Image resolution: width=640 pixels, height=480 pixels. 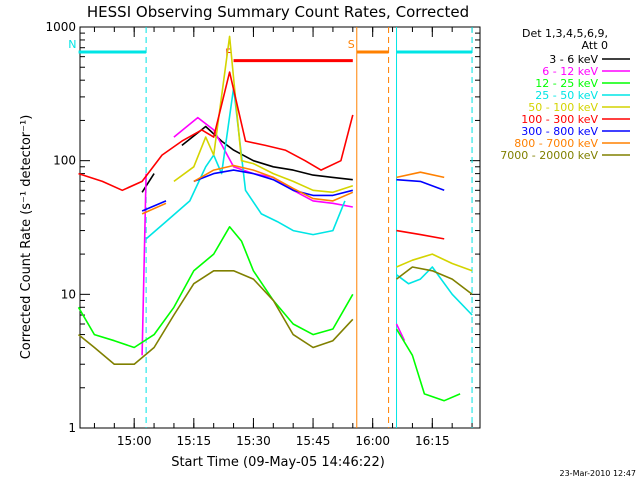 I want to click on legend-entry-label: 100 - 300 keV, so click(x=559, y=119).